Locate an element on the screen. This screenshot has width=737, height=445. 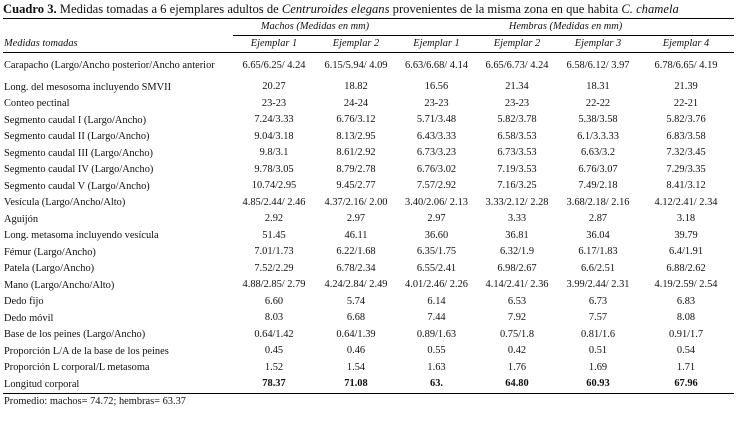
table-cell: 7.16/3.25 is located at coordinates (517, 186).